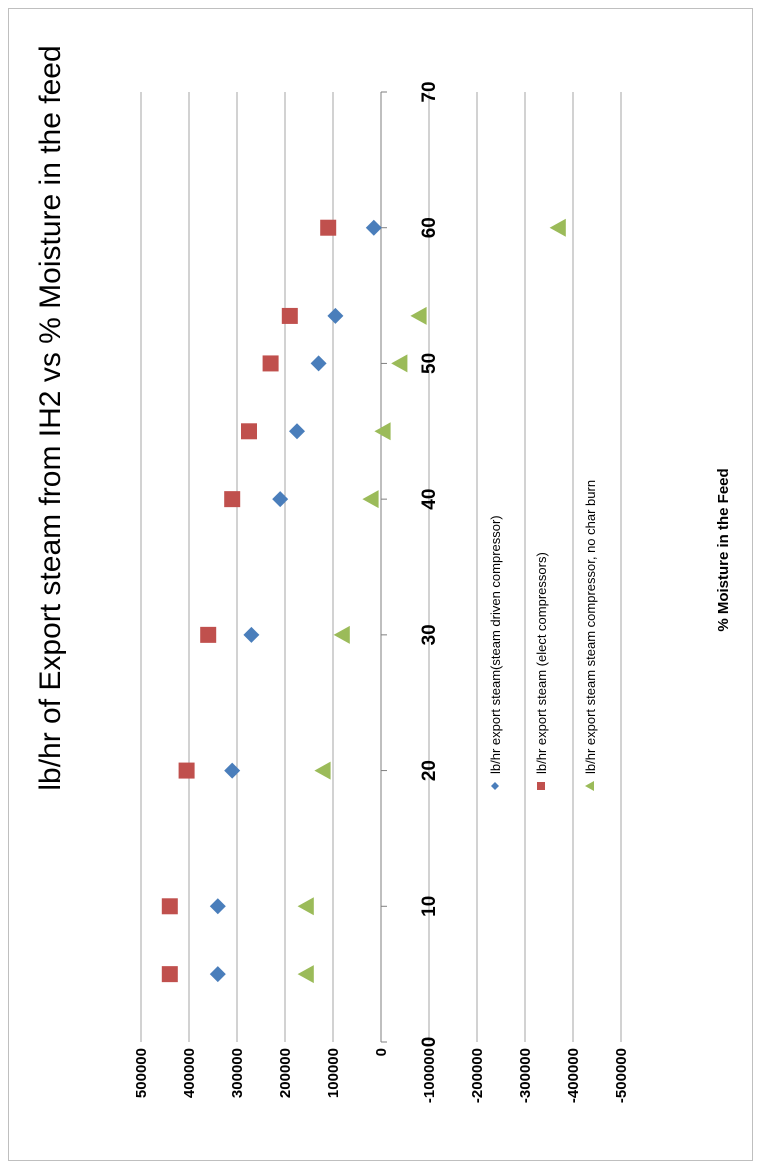  I want to click on x-tick-label: 70, so click(429, 91).